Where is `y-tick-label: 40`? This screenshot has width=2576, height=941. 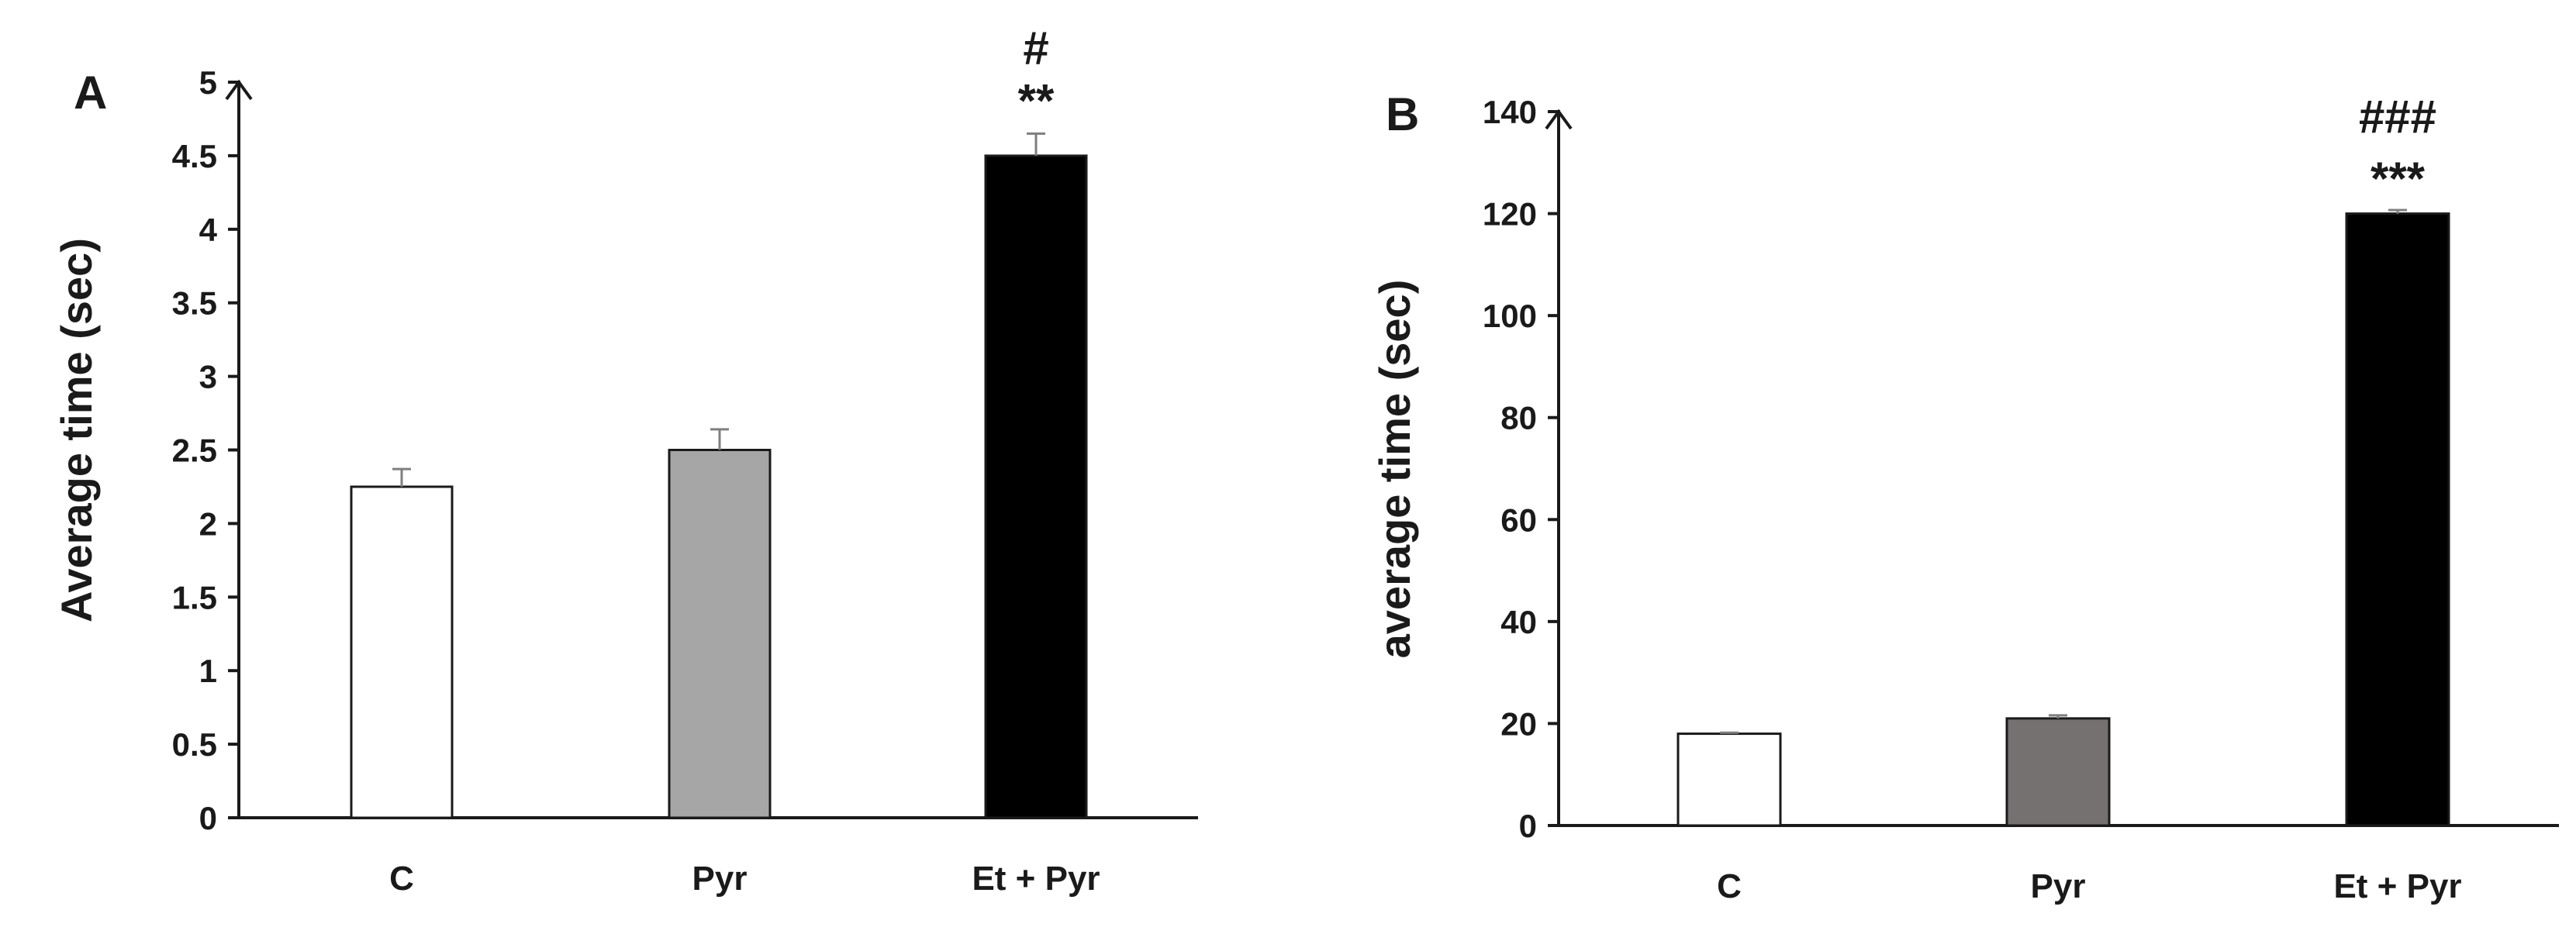 y-tick-label: 40 is located at coordinates (1518, 622).